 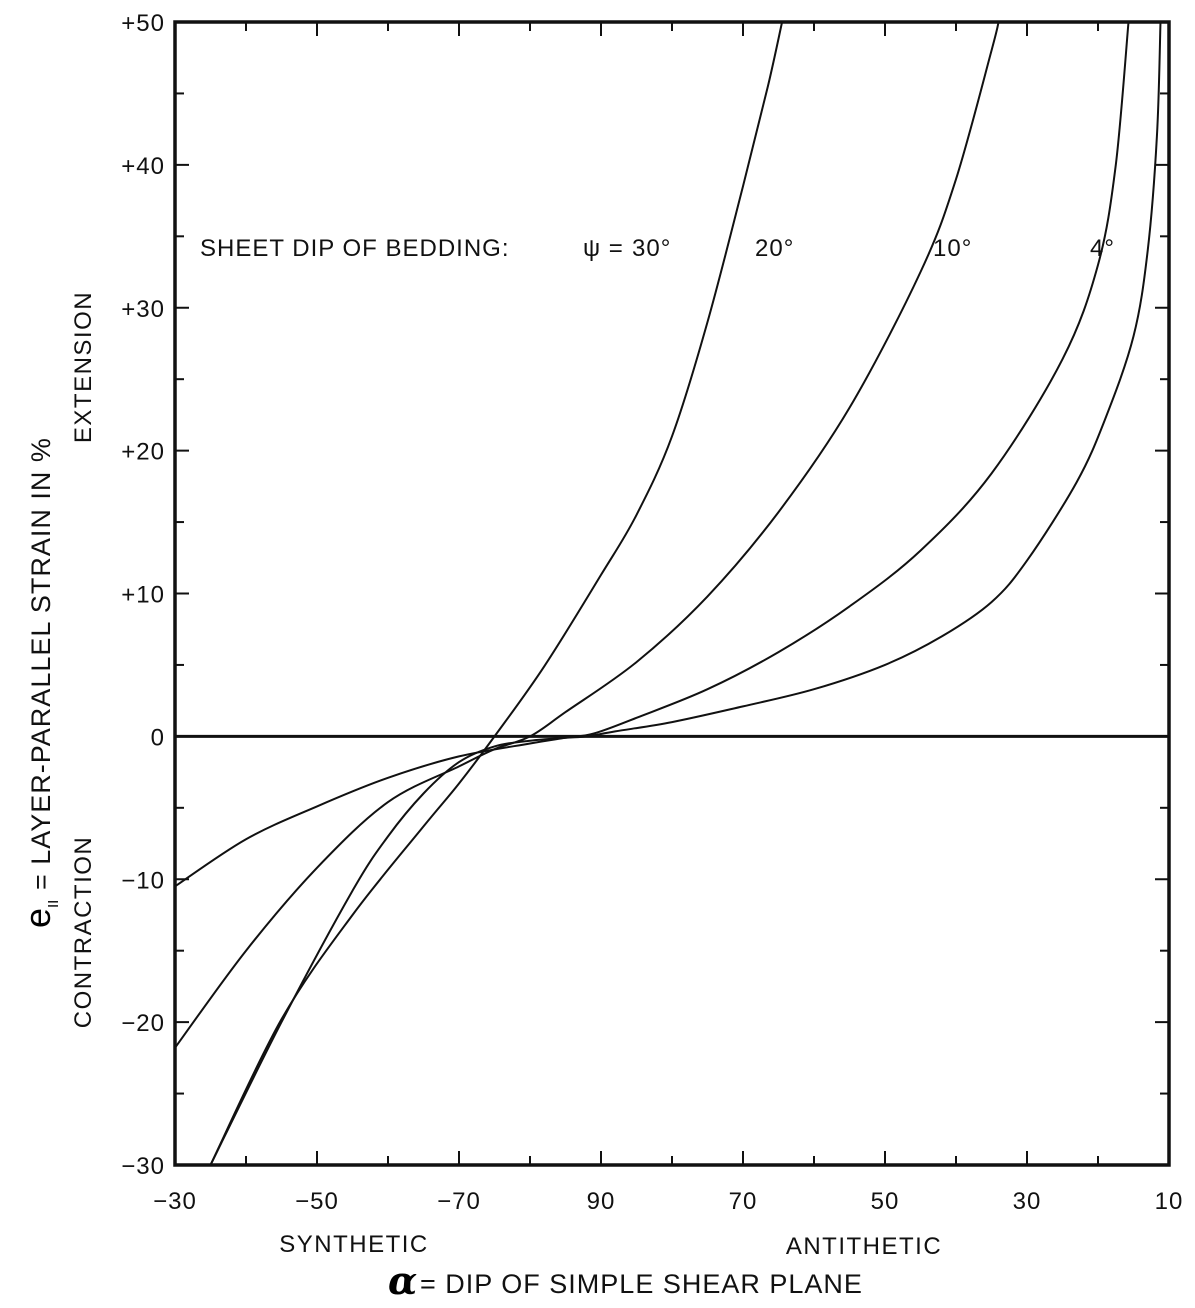 I want to click on y-tick-label: +50, so click(x=143, y=23).